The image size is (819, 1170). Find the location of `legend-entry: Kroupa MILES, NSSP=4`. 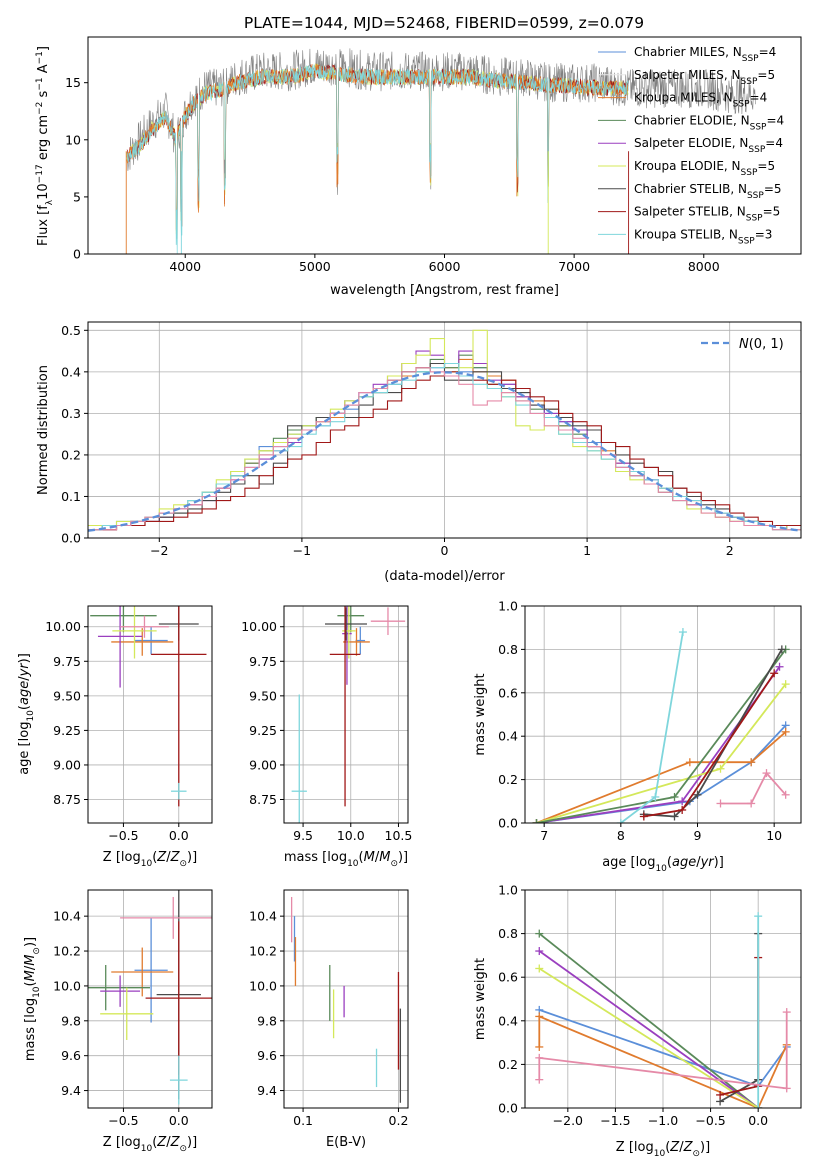

legend-entry: Kroupa MILES, NSSP=4 is located at coordinates (700, 100).